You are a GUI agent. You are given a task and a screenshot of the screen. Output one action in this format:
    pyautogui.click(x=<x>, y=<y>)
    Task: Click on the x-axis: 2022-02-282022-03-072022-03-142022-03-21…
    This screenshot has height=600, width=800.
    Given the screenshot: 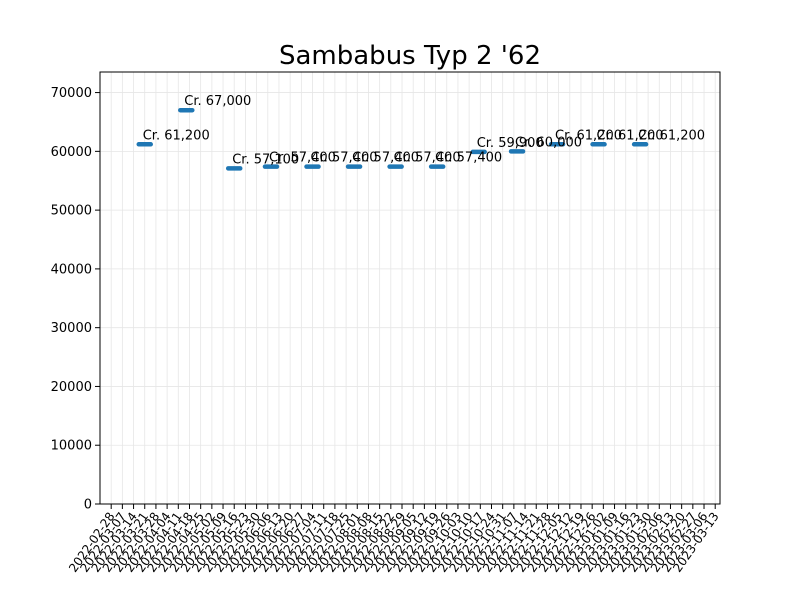 What is the action you would take?
    pyautogui.click(x=394, y=539)
    